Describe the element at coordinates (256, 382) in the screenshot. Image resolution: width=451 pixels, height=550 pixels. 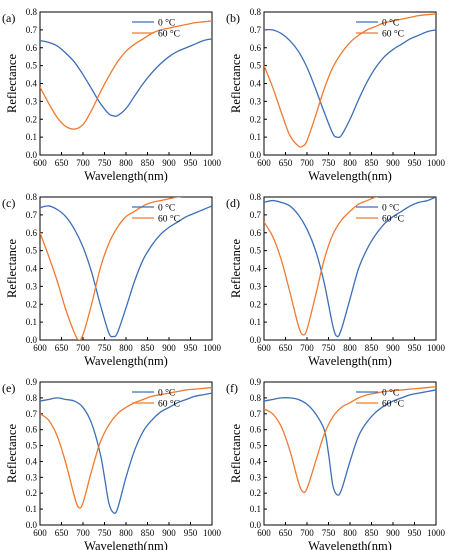
I see `y-tick-label: 0.9` at that location.